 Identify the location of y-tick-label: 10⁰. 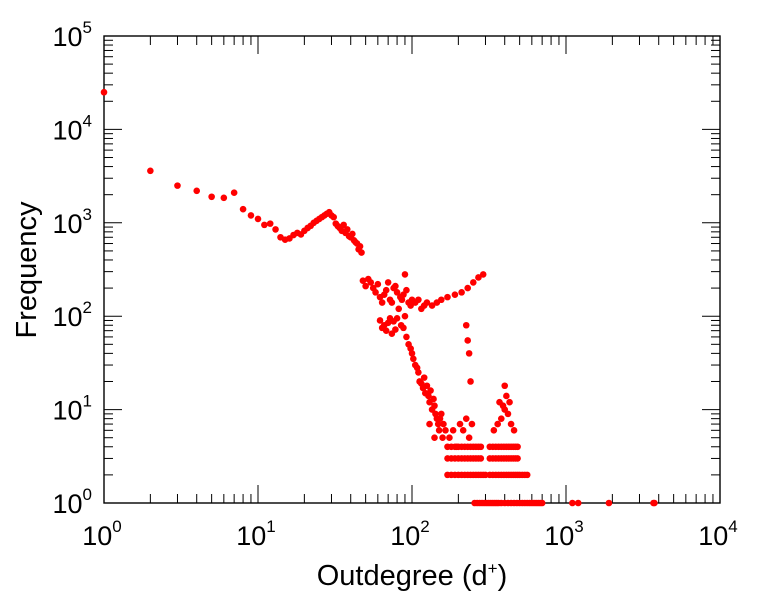
(72, 502).